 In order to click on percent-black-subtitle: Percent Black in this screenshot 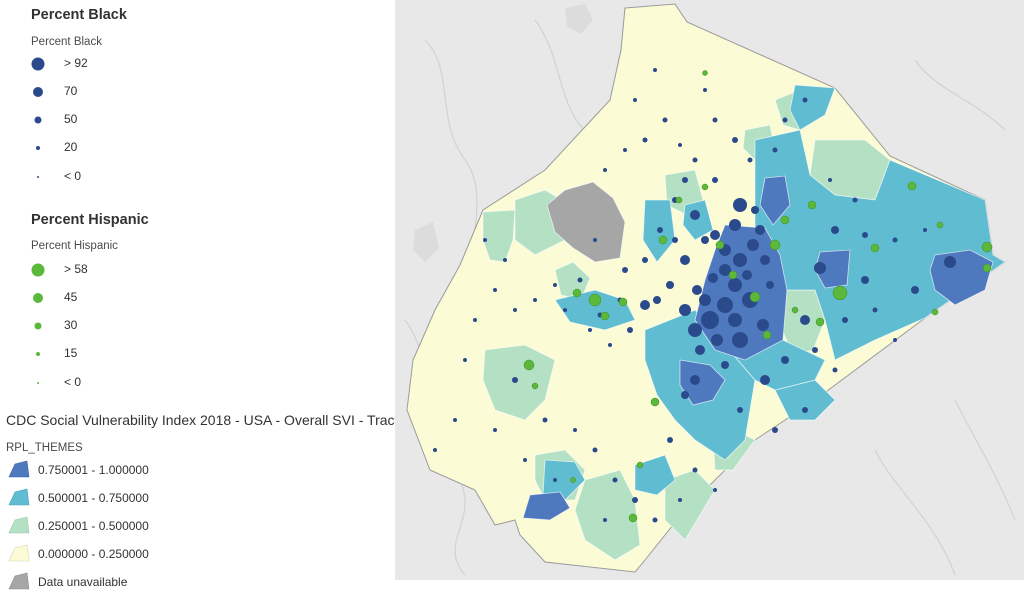, I will do `click(66, 42)`.